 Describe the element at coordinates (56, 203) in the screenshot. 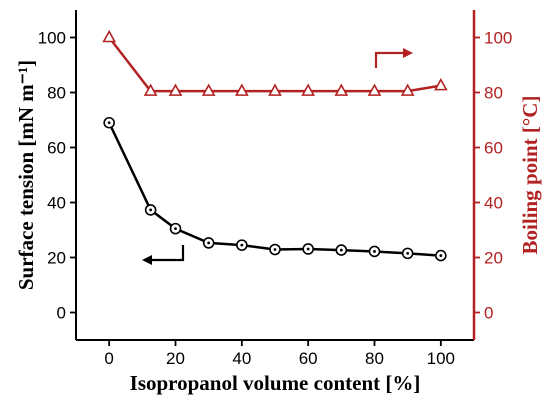

I see `y-left-tick-label: 40` at that location.